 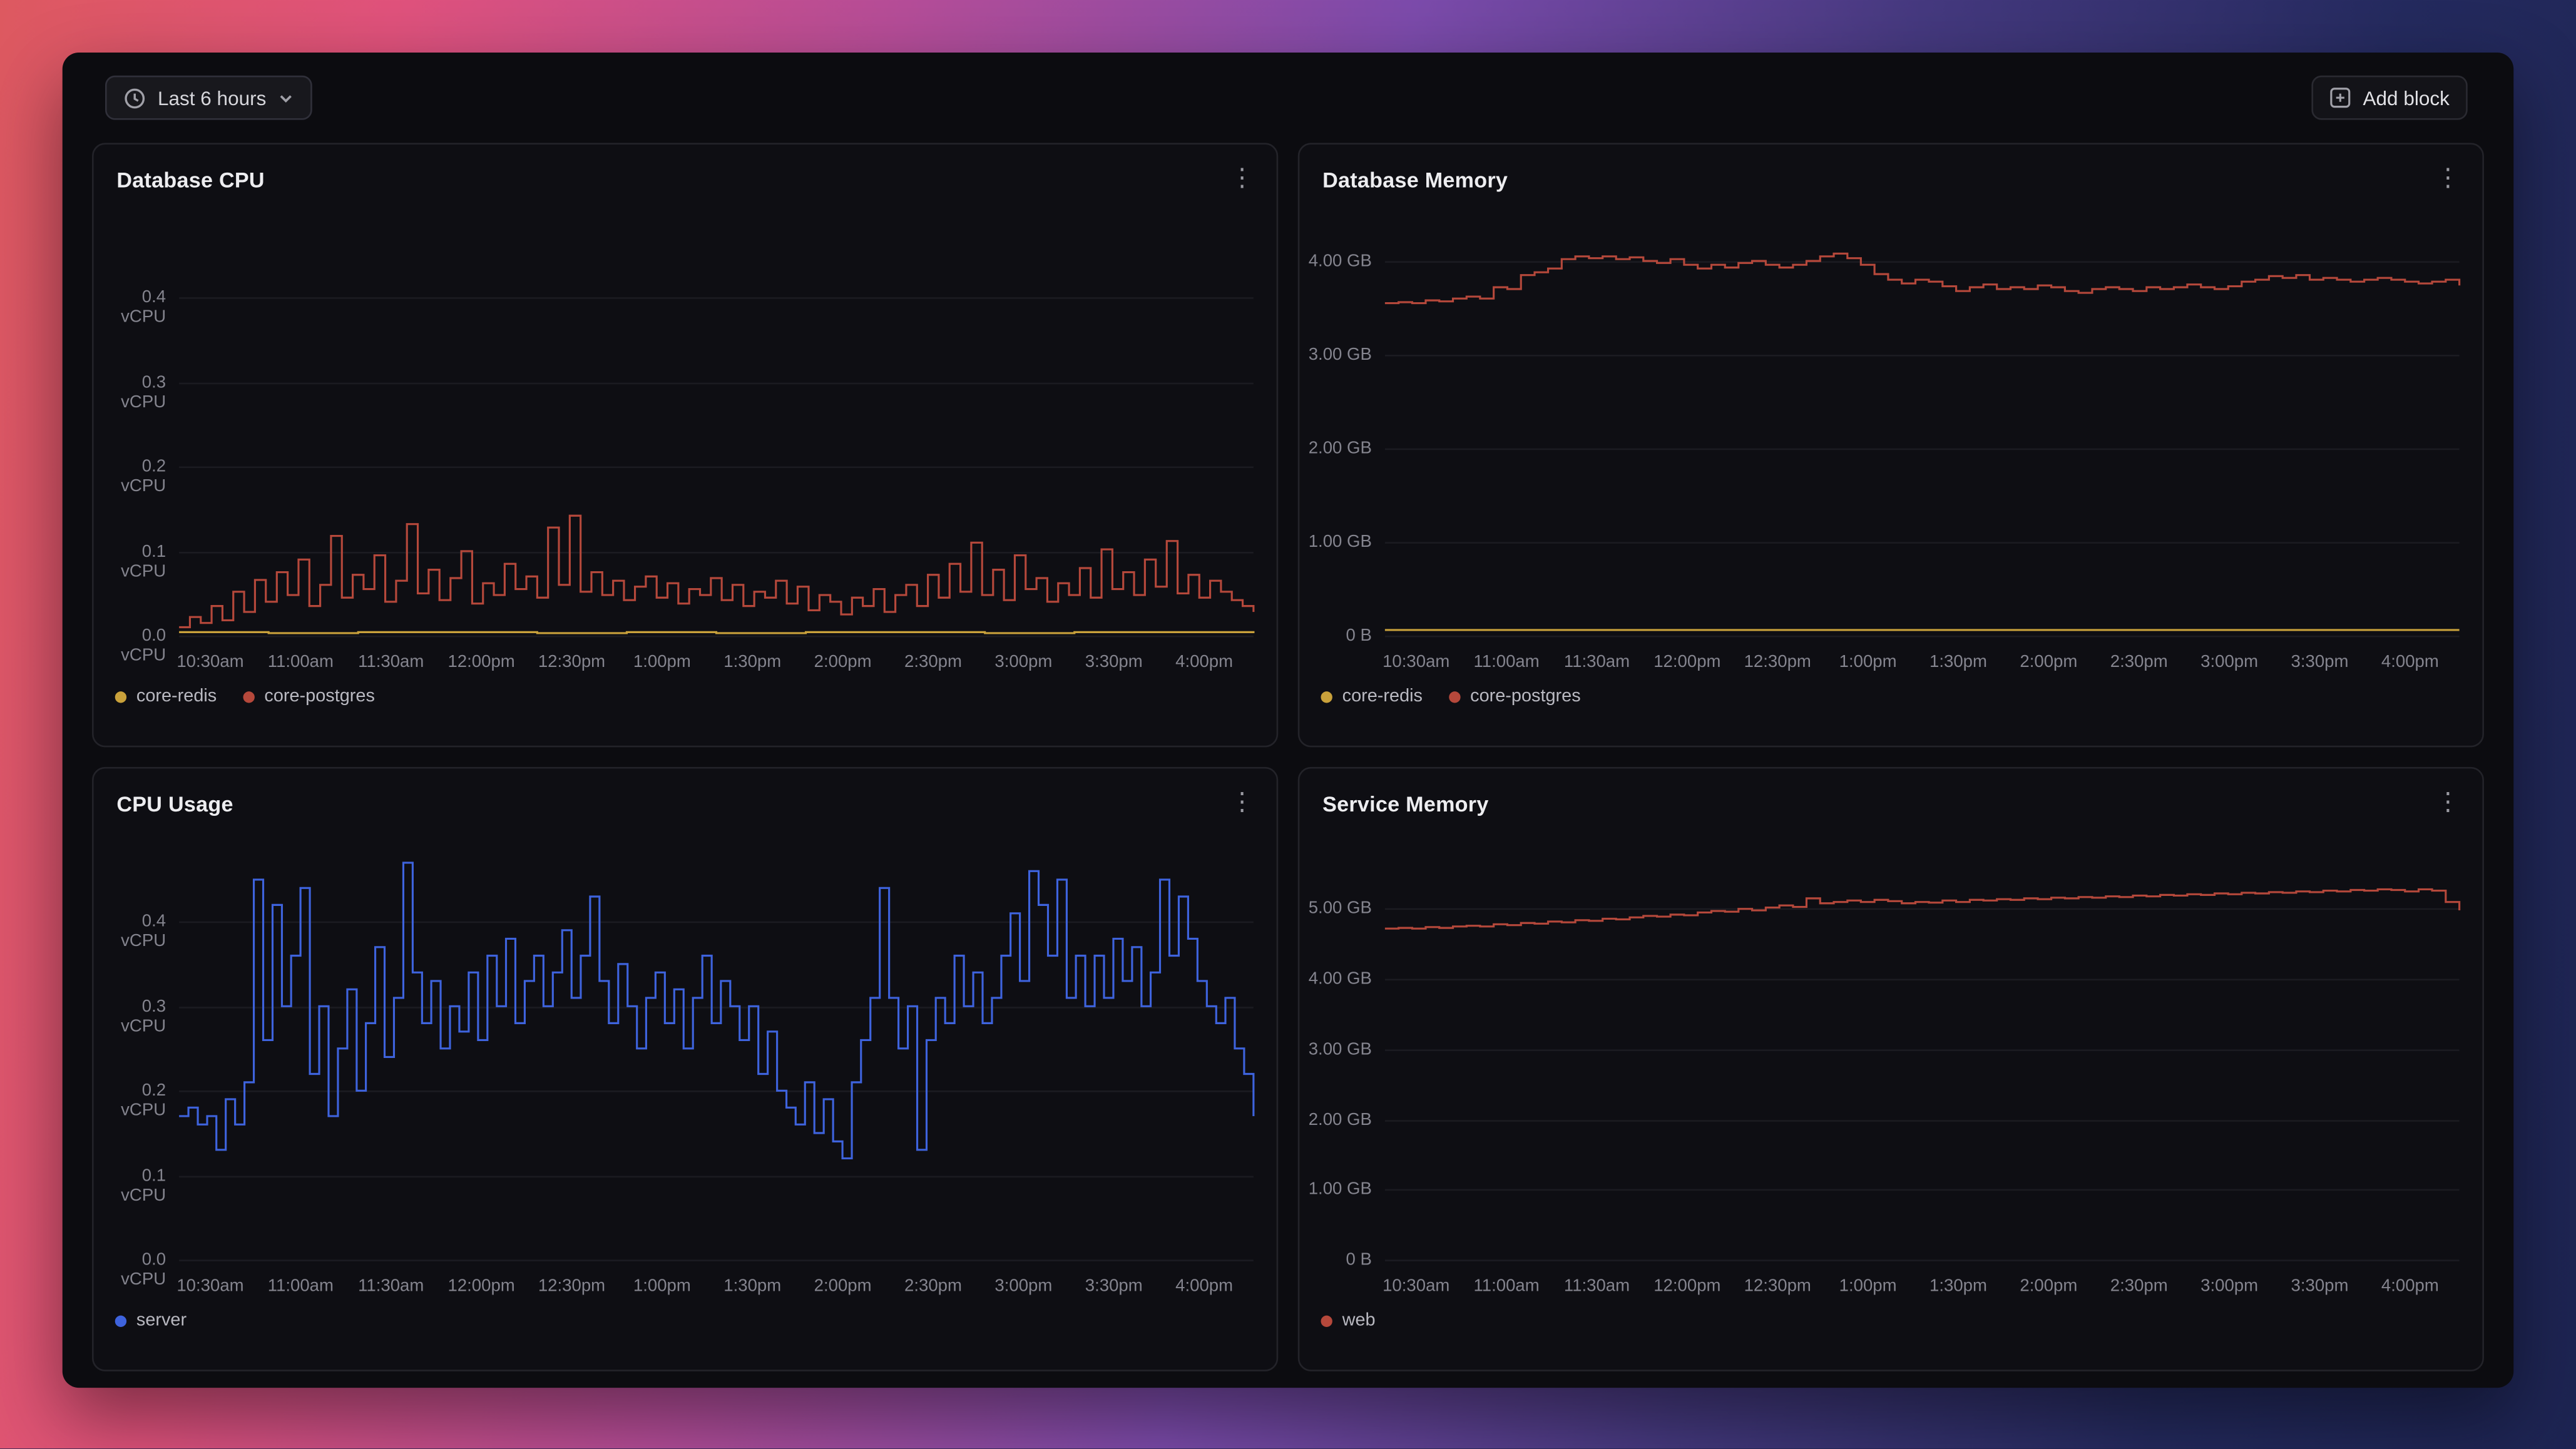 I want to click on time-range-button: Last 6 hours, so click(x=208, y=98).